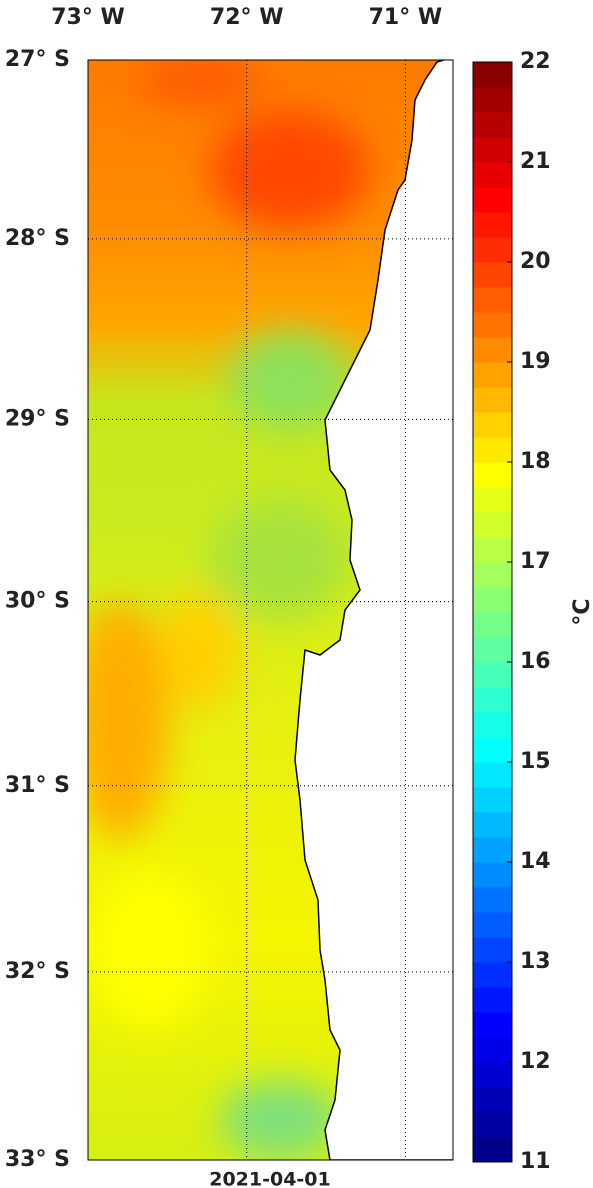 The height and width of the screenshot is (1188, 593). I want to click on lat-tick-label: 27° S, so click(37, 59).